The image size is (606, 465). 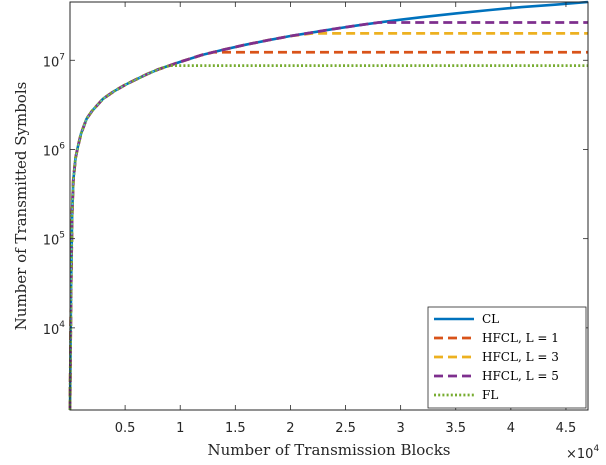 I want to click on x-tick-label-8: 4.5, so click(x=566, y=428).